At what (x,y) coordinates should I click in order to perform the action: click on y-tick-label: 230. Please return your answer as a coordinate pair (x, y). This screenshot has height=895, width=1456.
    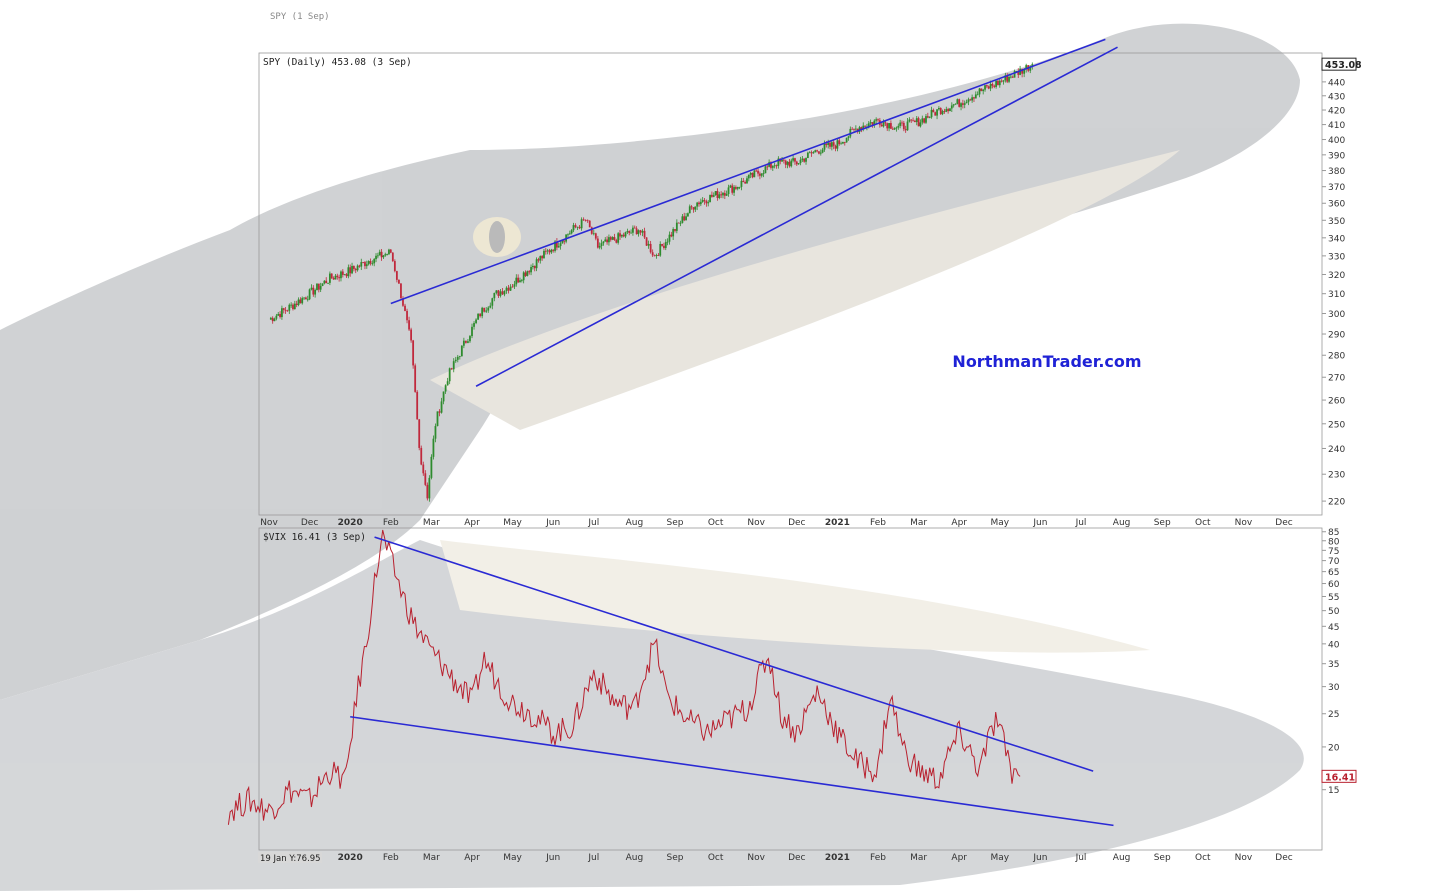
    Looking at the image, I should click on (1336, 476).